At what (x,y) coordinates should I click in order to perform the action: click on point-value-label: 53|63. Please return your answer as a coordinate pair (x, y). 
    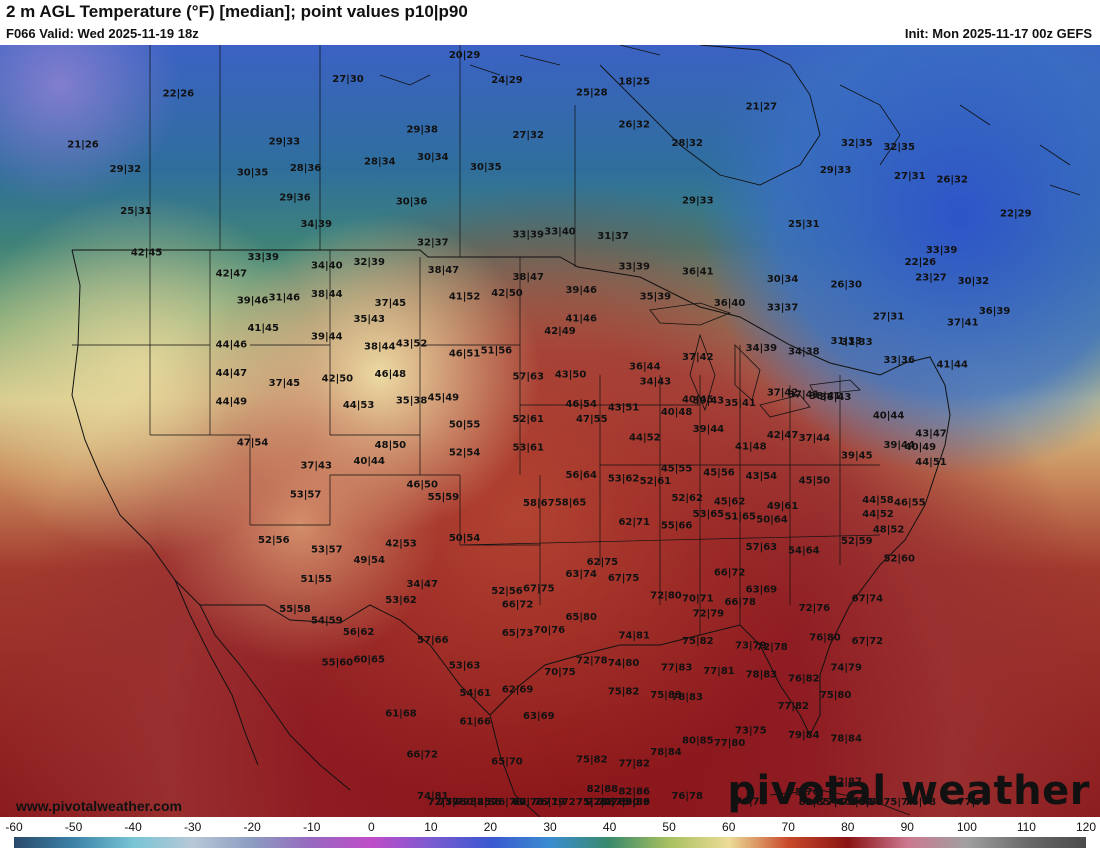
    Looking at the image, I should click on (465, 666).